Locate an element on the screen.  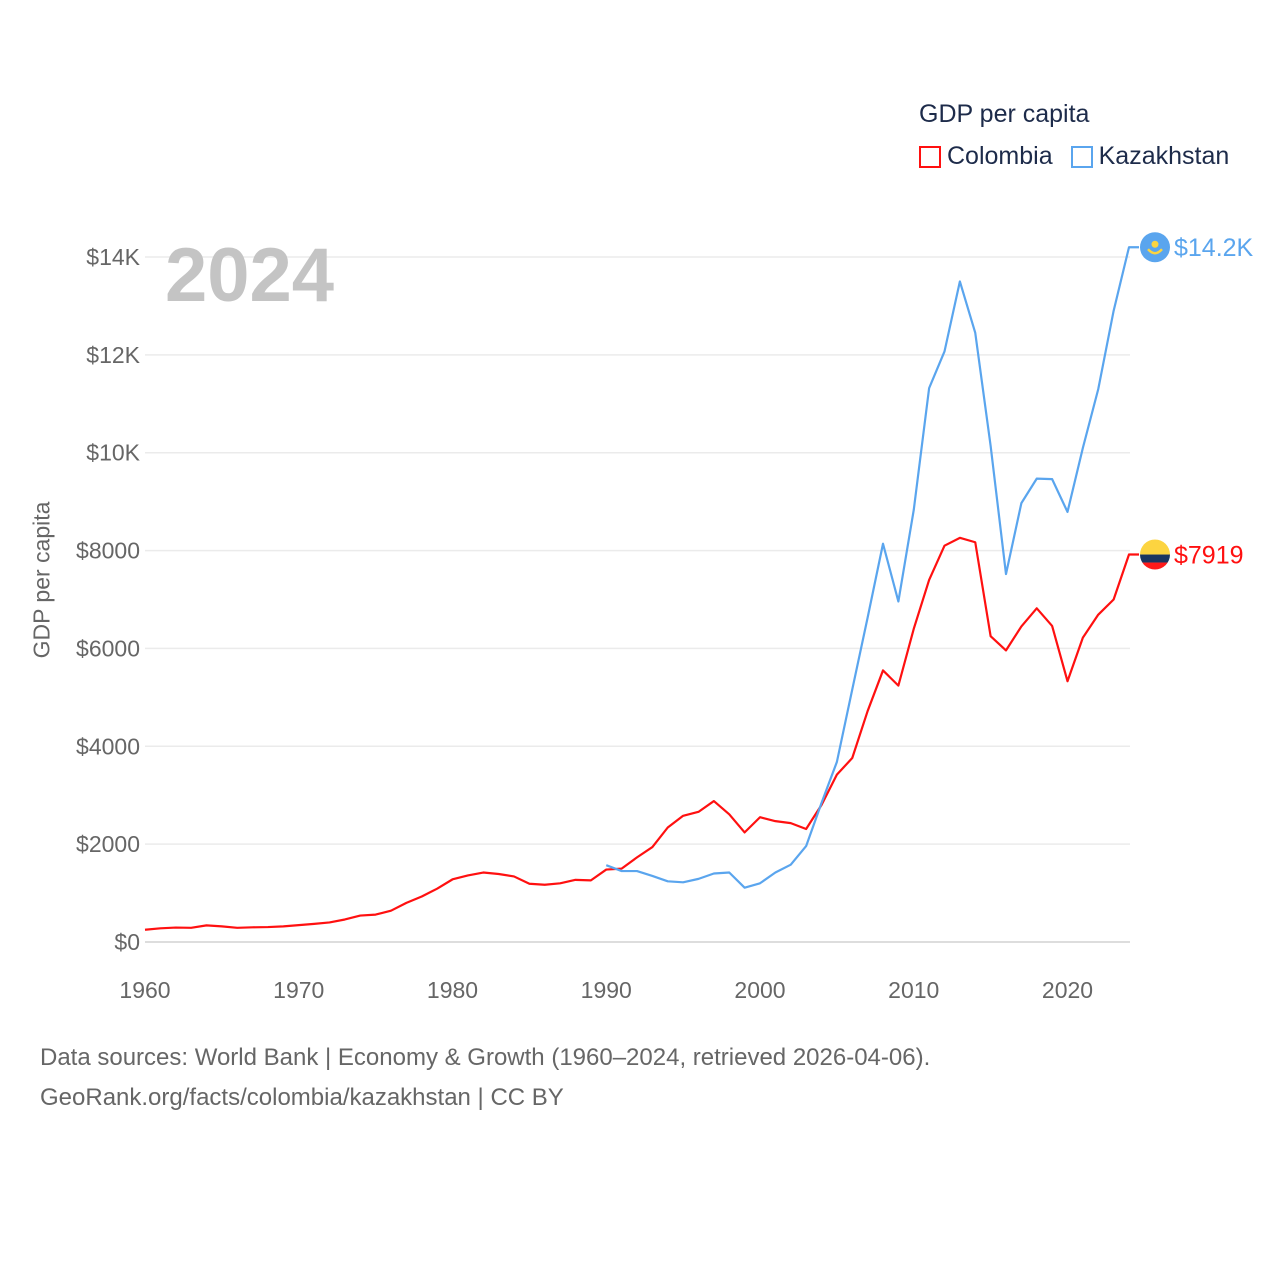
colombia-flag-icon is located at coordinates (1155, 554).